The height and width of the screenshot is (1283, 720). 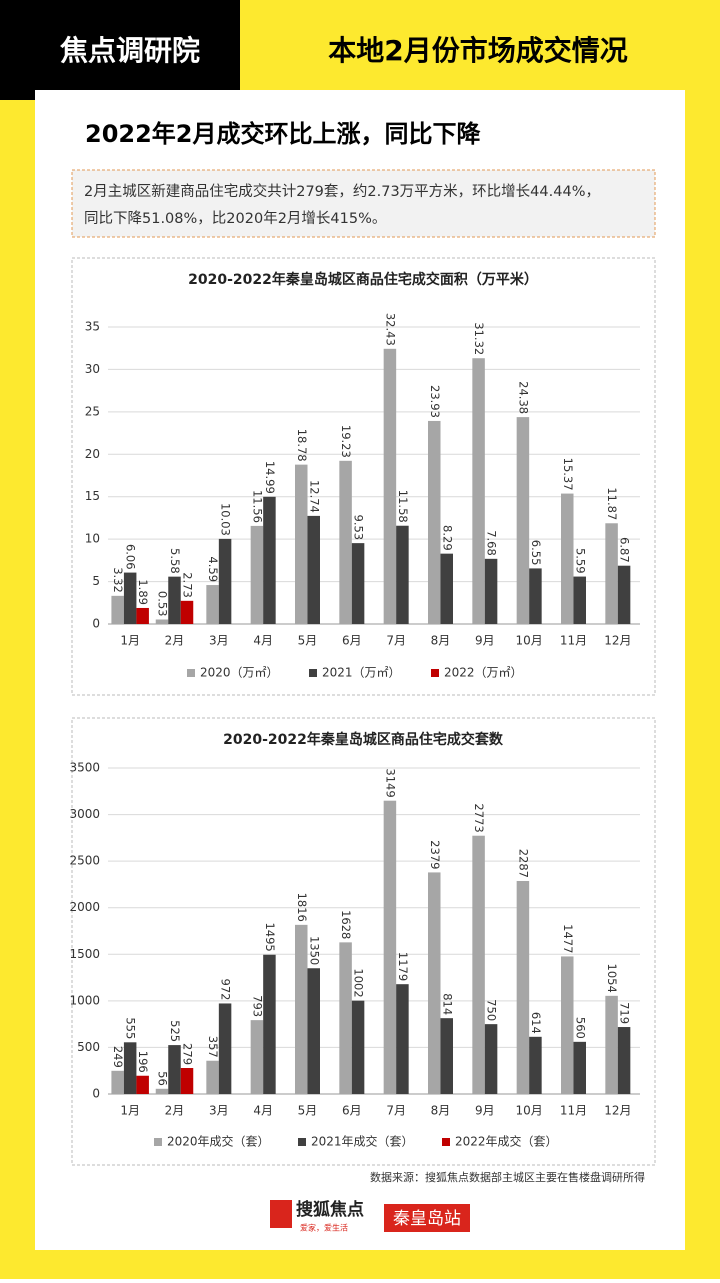 What do you see at coordinates (257, 506) in the screenshot?
I see `data-label: 11.56` at bounding box center [257, 506].